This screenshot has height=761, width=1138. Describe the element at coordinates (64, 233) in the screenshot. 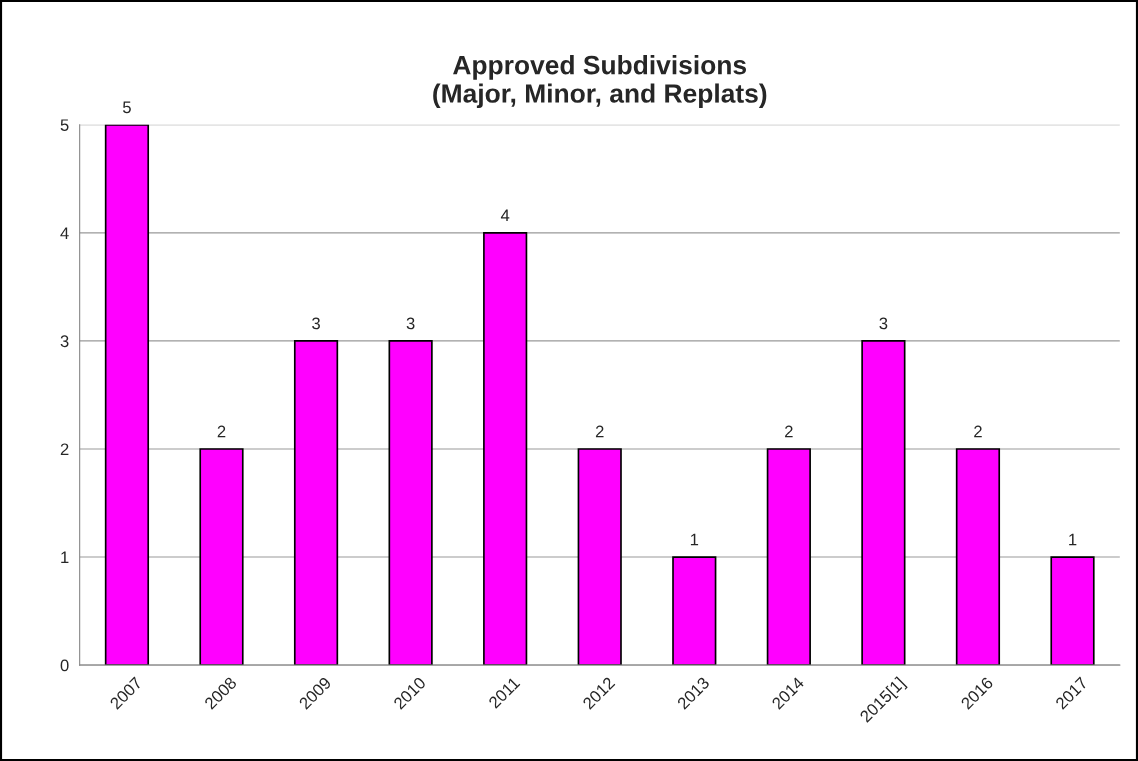

I see `y-tick-label: 4` at that location.